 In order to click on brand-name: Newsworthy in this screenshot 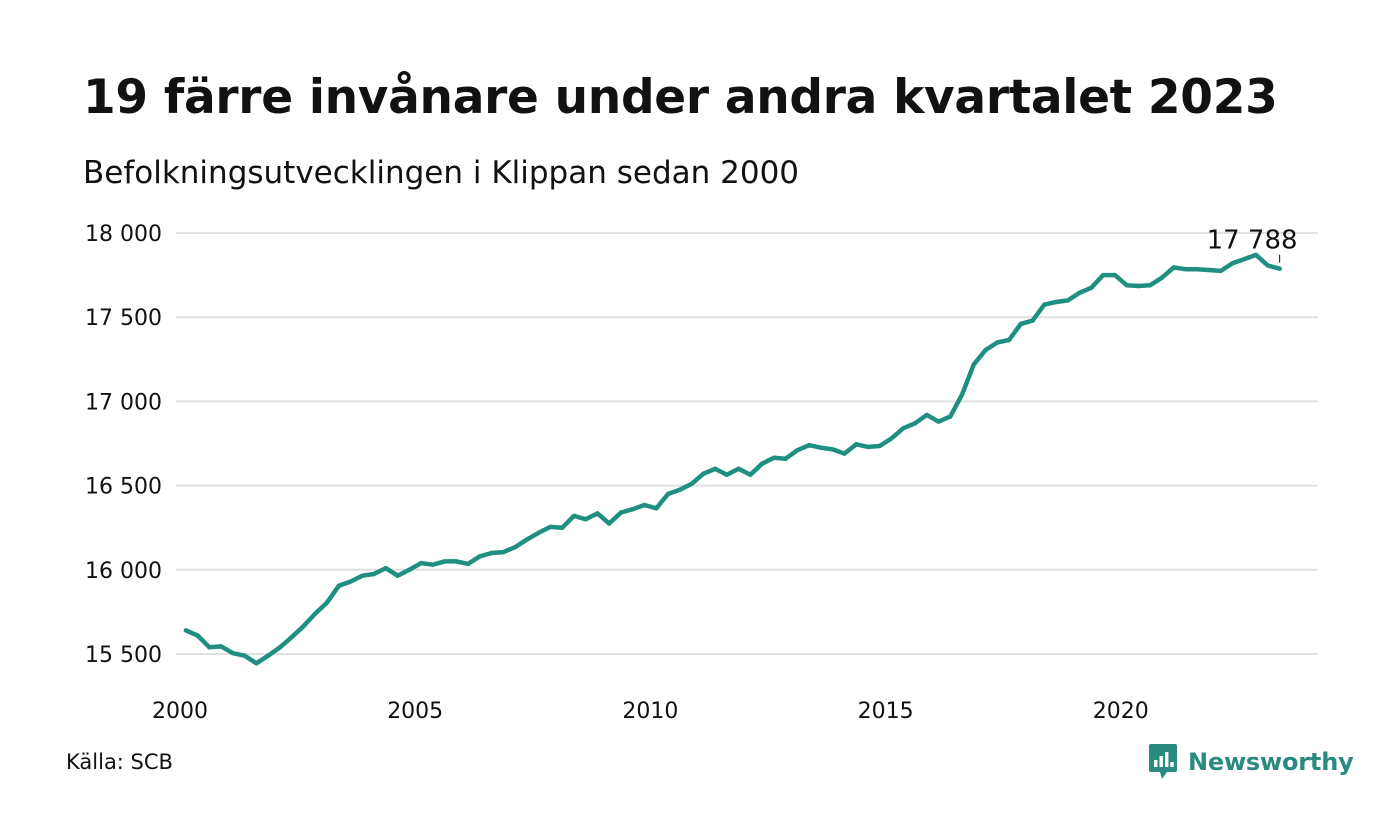, I will do `click(1271, 762)`.